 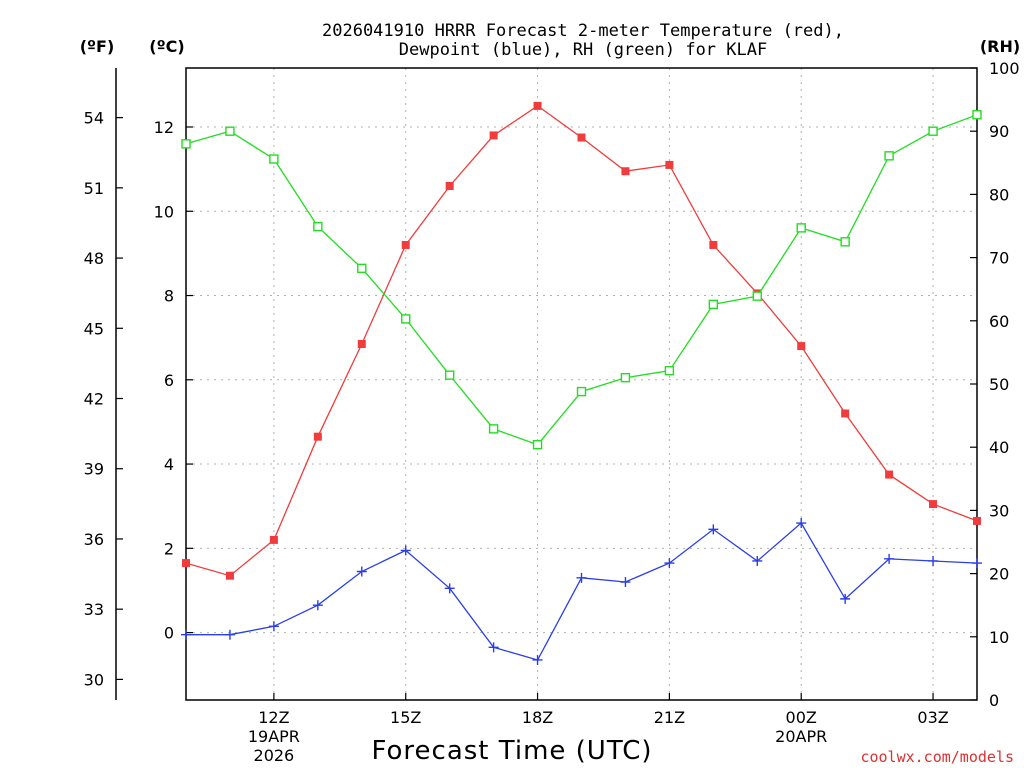 I want to click on celsius-tick-label: 0, so click(x=169, y=633).